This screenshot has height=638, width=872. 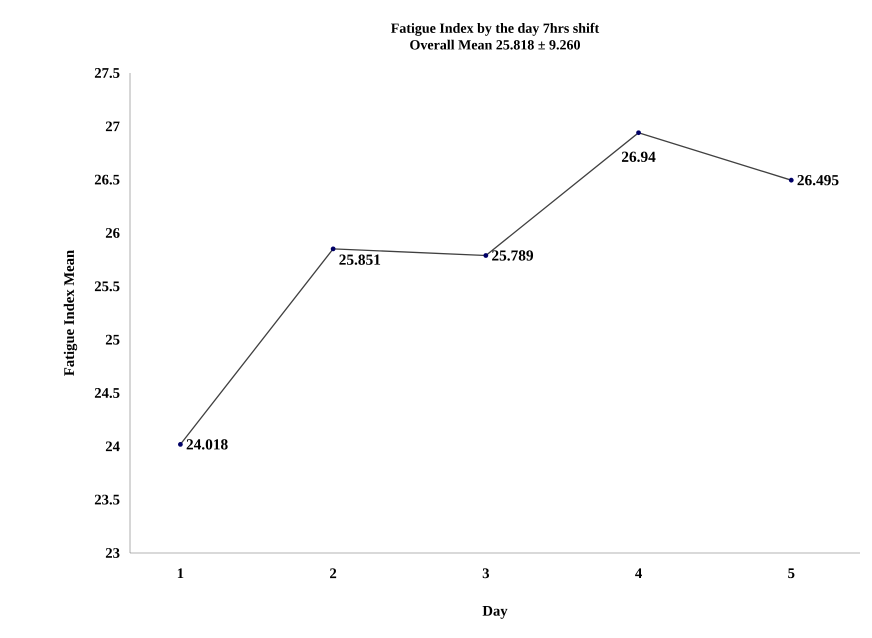 What do you see at coordinates (107, 499) in the screenshot?
I see `y-tick-label: 23.5` at bounding box center [107, 499].